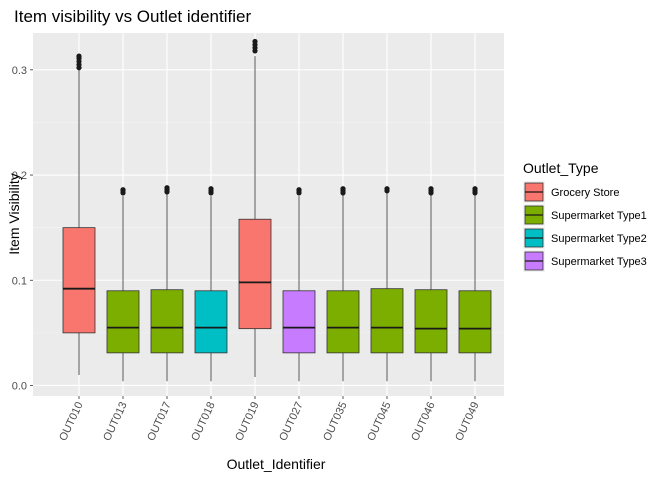 Image resolution: width=672 pixels, height=480 pixels. Describe the element at coordinates (71, 421) in the screenshot. I see `x-tick-label: OUT010` at that location.